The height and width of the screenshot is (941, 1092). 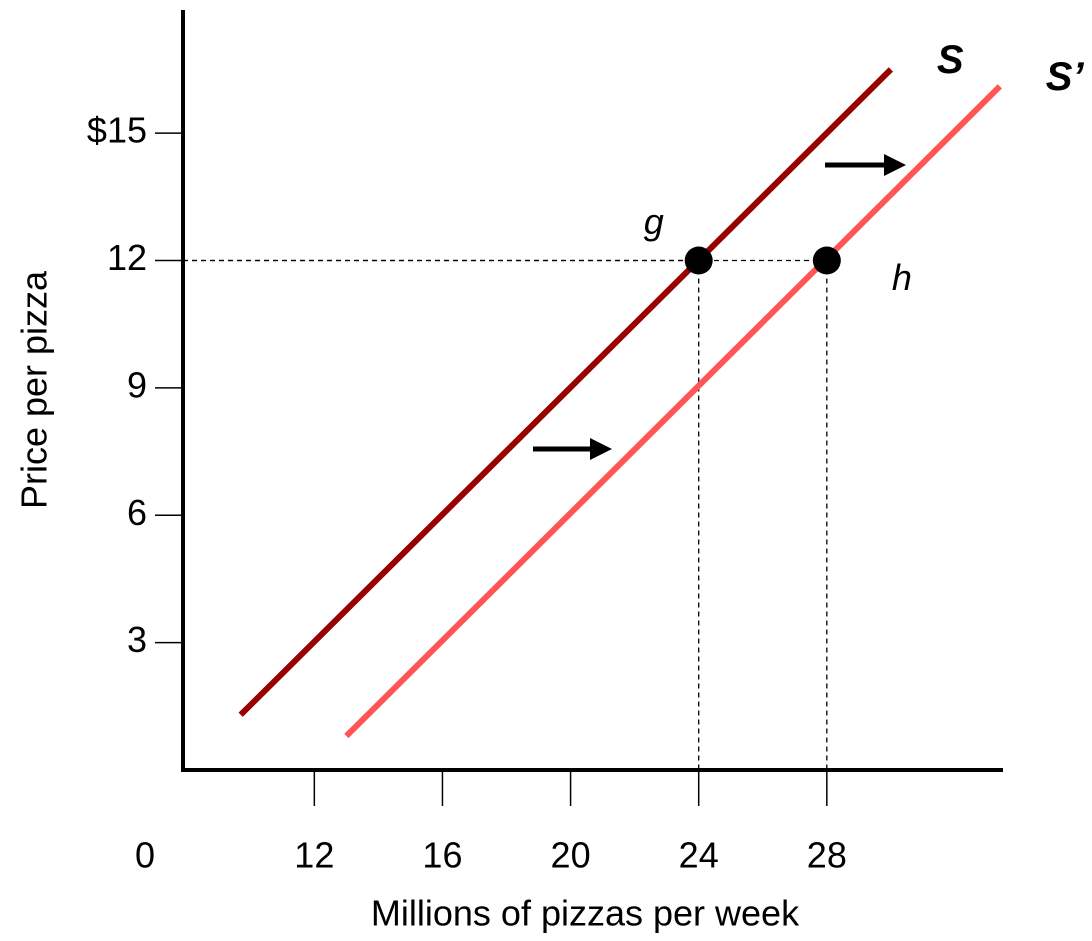 I want to click on x-tick-label: 24, so click(x=699, y=855).